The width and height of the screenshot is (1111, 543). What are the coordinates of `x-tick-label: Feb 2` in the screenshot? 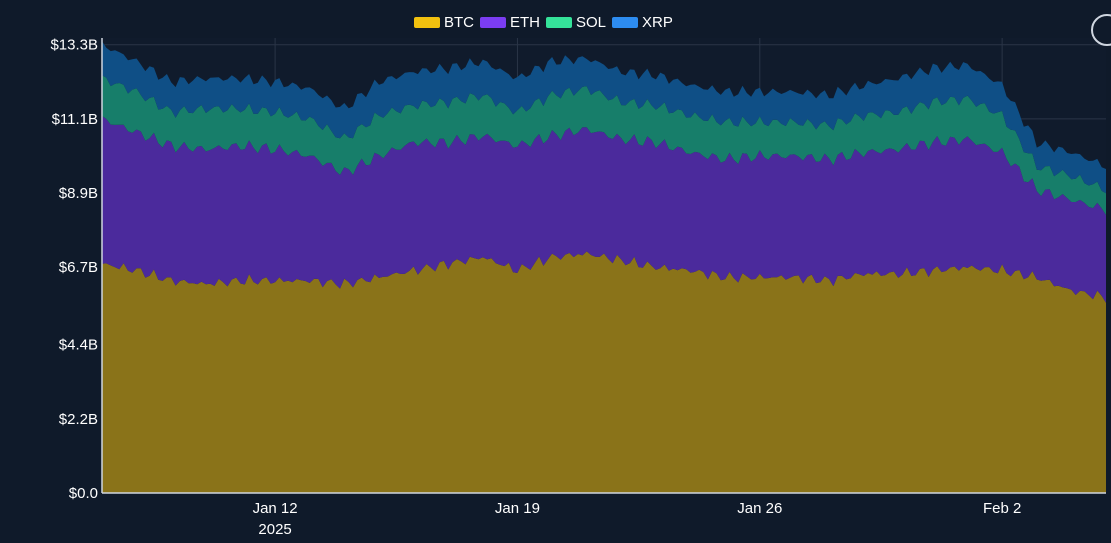 It's located at (1002, 508).